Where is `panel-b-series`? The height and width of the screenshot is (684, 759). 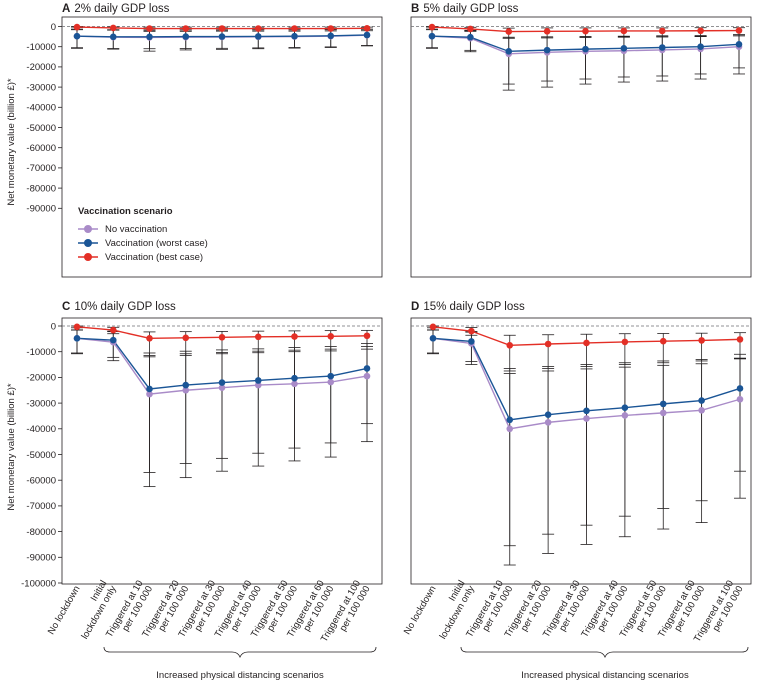
panel-b-series is located at coordinates (585, 57).